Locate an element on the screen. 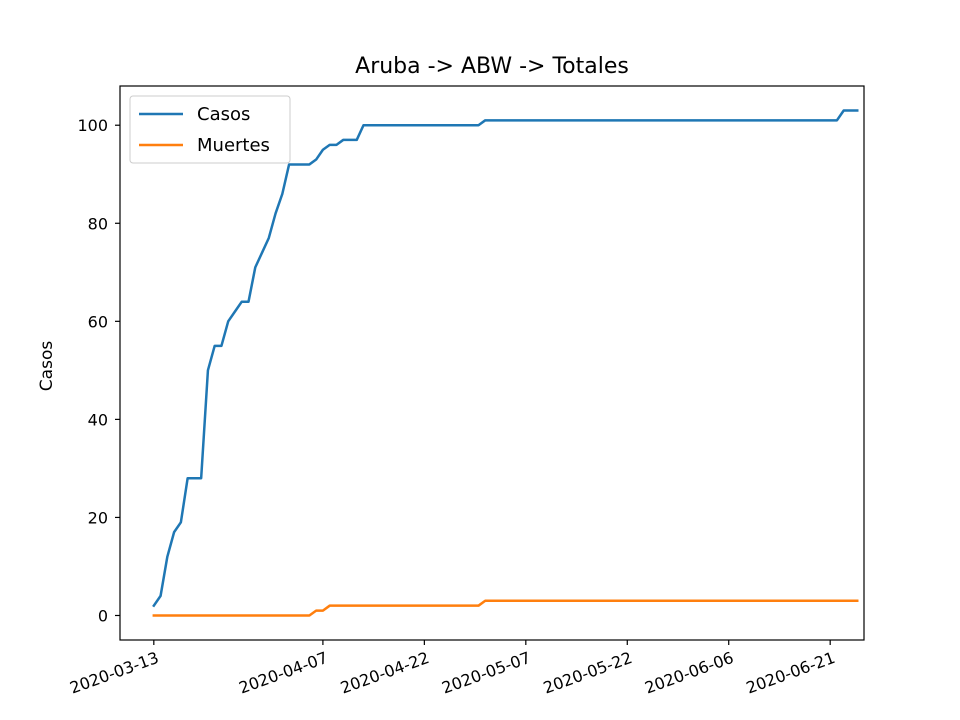 The width and height of the screenshot is (960, 720). y-tick-label: 20 is located at coordinates (98, 517).